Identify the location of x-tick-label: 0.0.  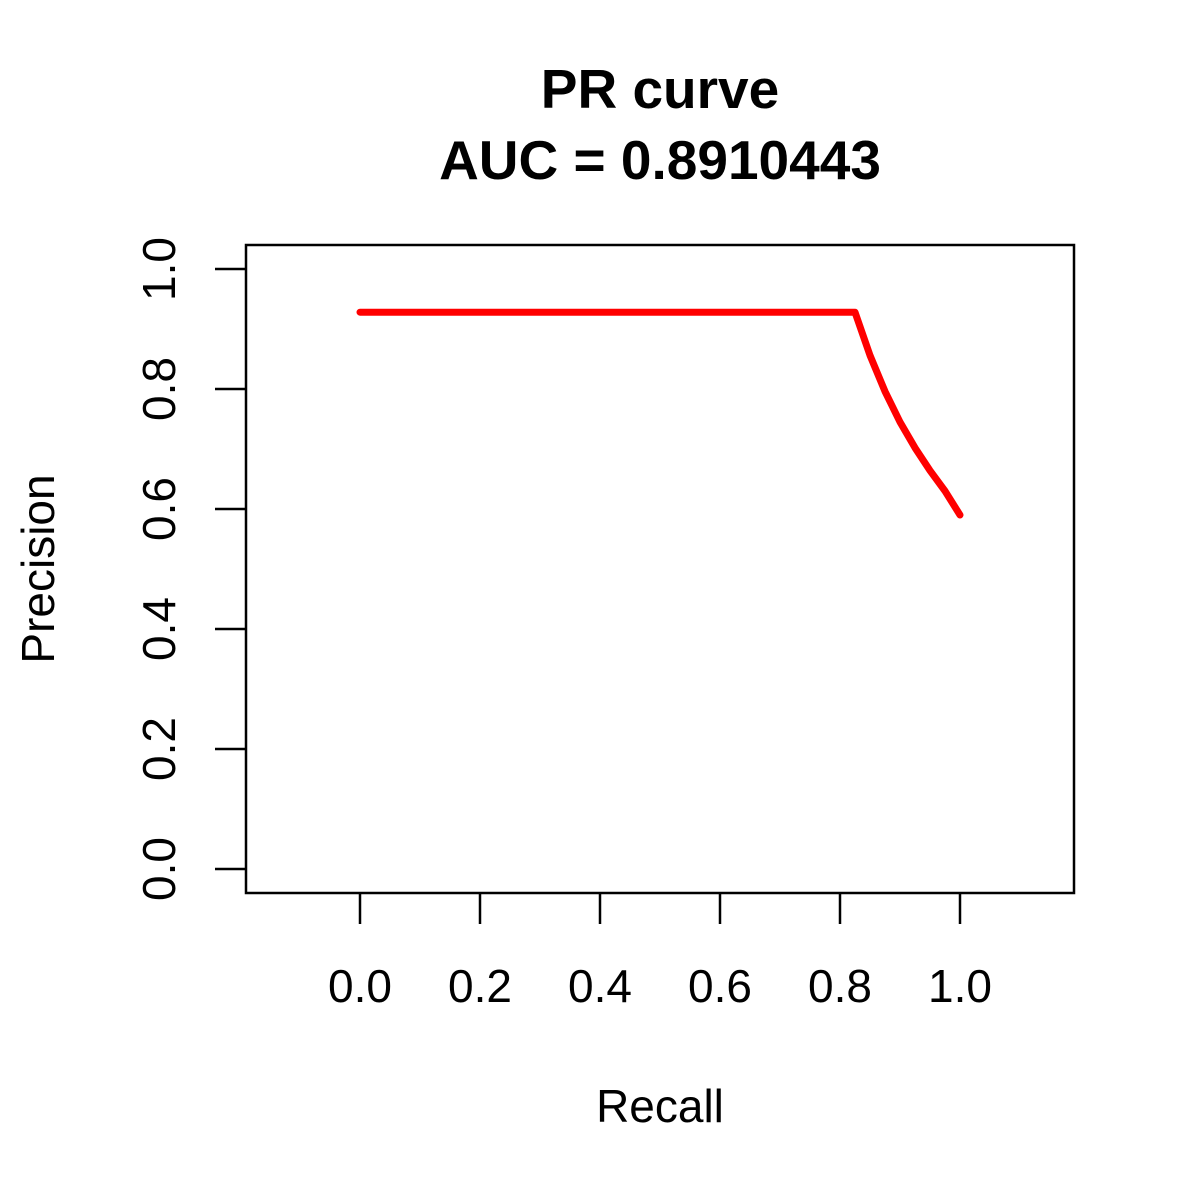
(360, 986).